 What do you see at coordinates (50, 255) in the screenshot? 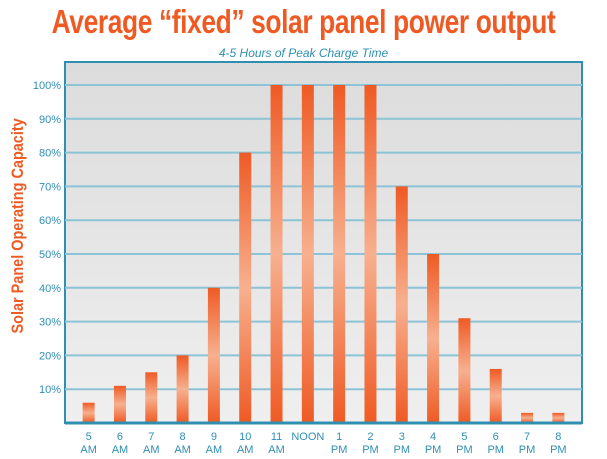
I see `y-tick-label: 50%` at bounding box center [50, 255].